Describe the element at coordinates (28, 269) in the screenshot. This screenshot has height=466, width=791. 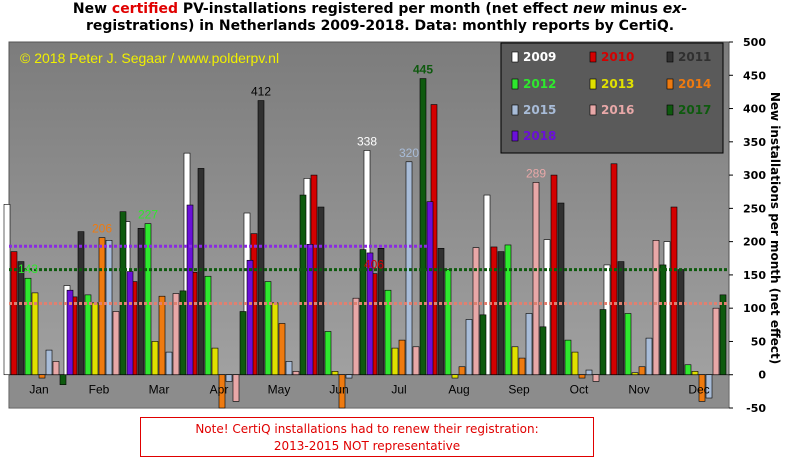
I see `data-label-2012-Jan: 143` at that location.